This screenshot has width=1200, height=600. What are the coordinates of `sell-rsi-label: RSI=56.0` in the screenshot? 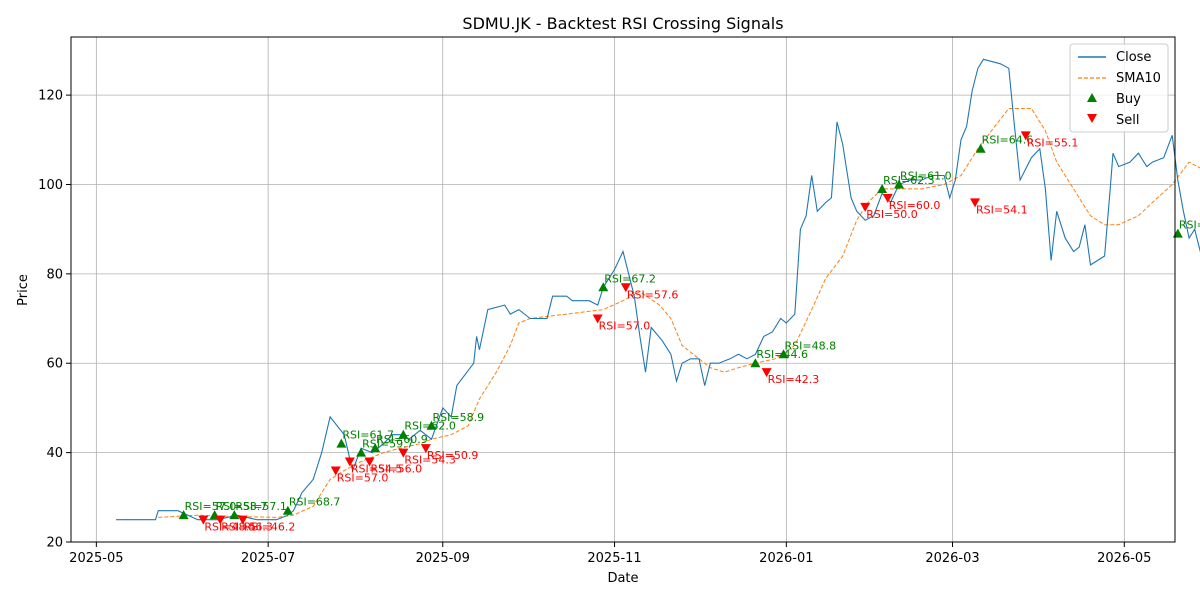 It's located at (397, 469).